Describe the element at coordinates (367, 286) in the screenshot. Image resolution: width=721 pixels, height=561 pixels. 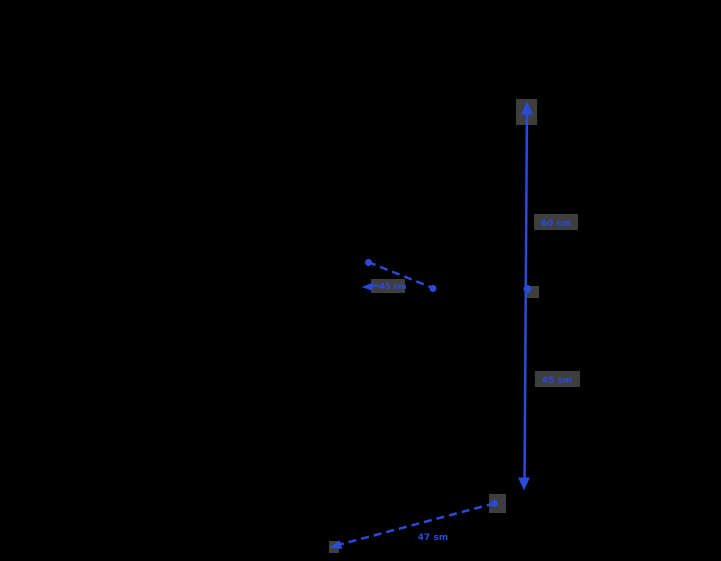
I see `arrowhead-left-icon` at that location.